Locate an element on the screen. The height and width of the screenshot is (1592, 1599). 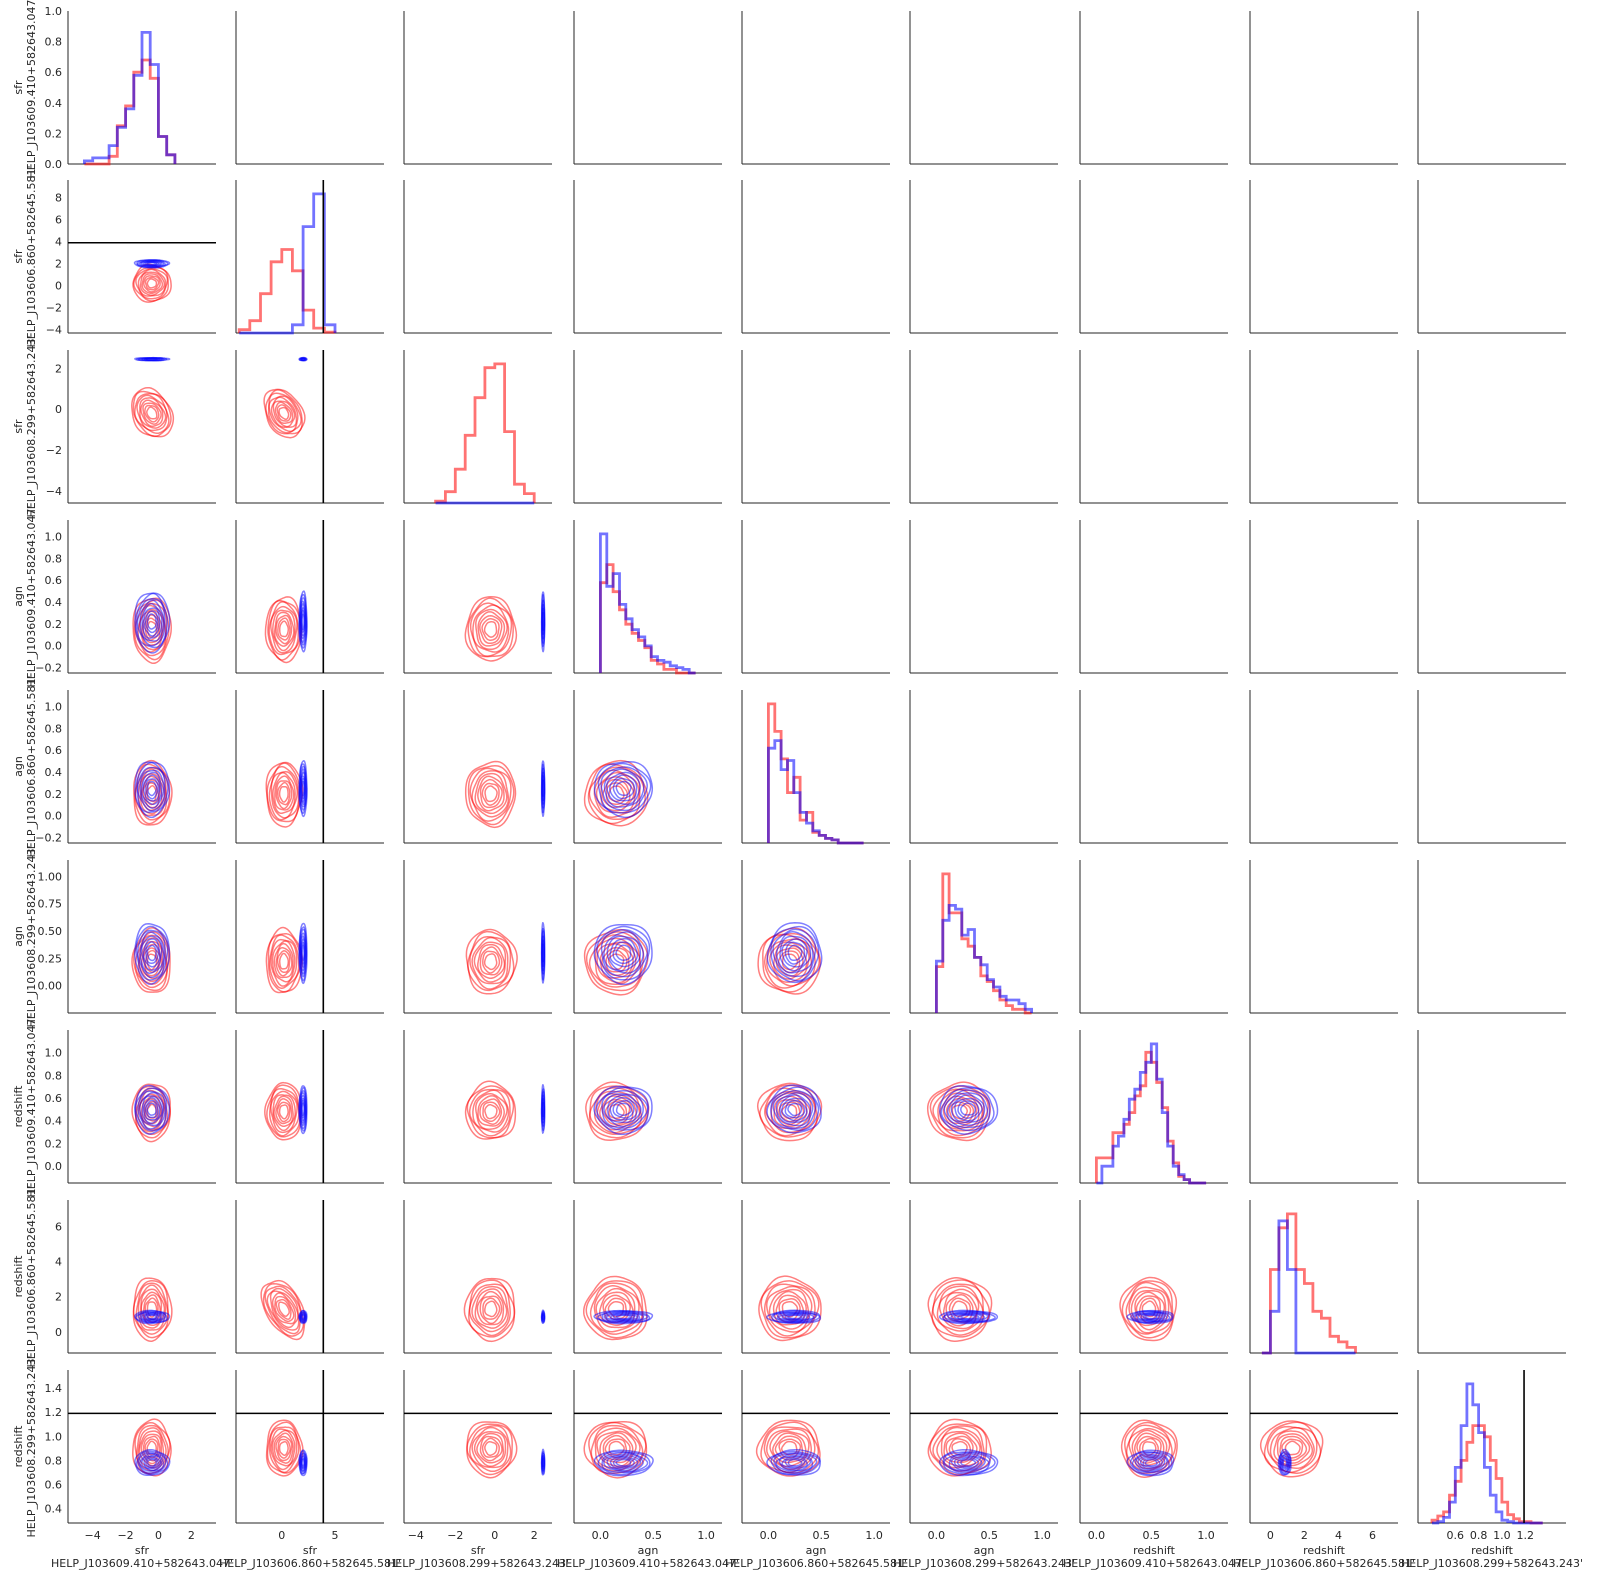
y-axis-label-source: HELP_J103606.860+582645.581' is located at coordinates (31, 1277).